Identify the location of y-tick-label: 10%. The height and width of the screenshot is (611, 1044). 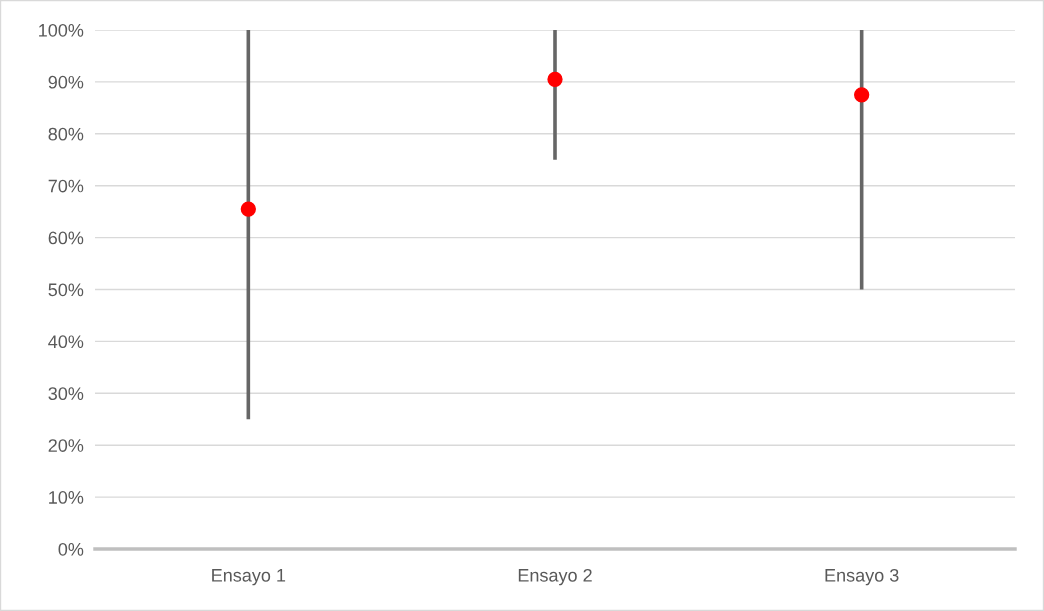
(66, 497).